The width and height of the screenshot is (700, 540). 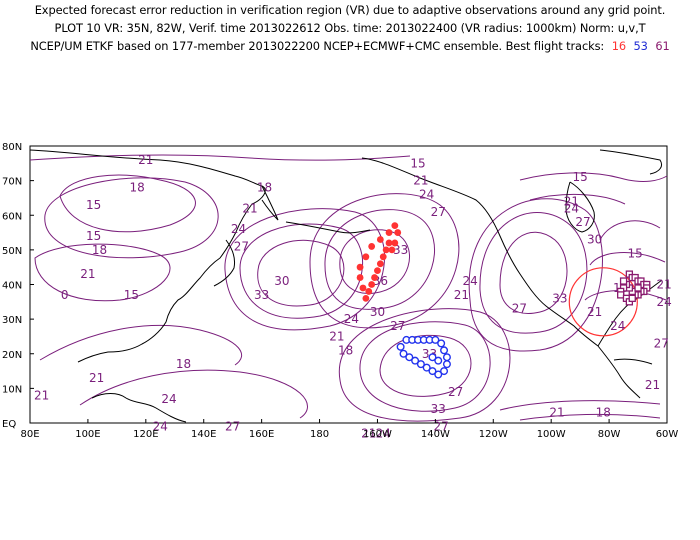 I want to click on maritime-continent-coastline, so click(x=139, y=408).